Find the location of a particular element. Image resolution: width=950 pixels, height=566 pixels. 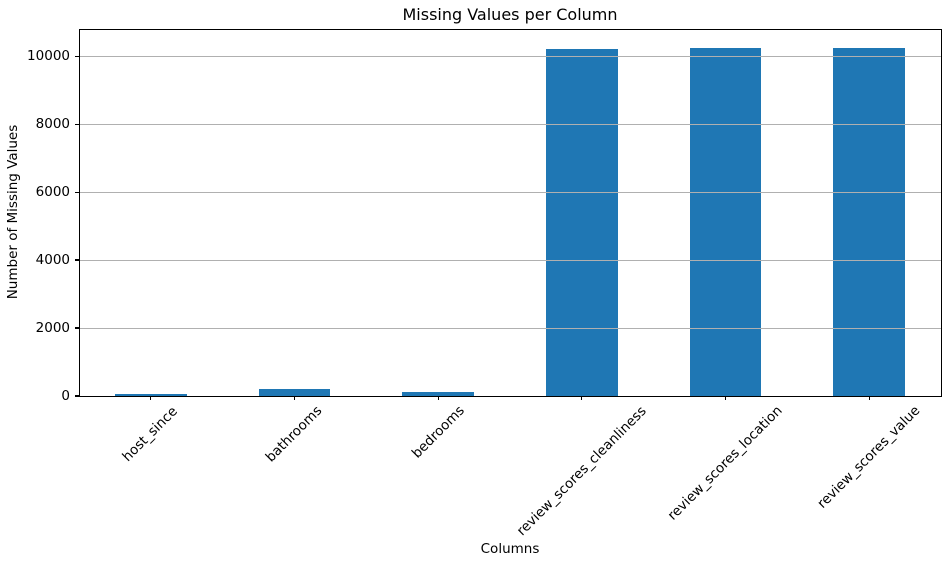

y-tick-label: 2000 is located at coordinates (52, 327).